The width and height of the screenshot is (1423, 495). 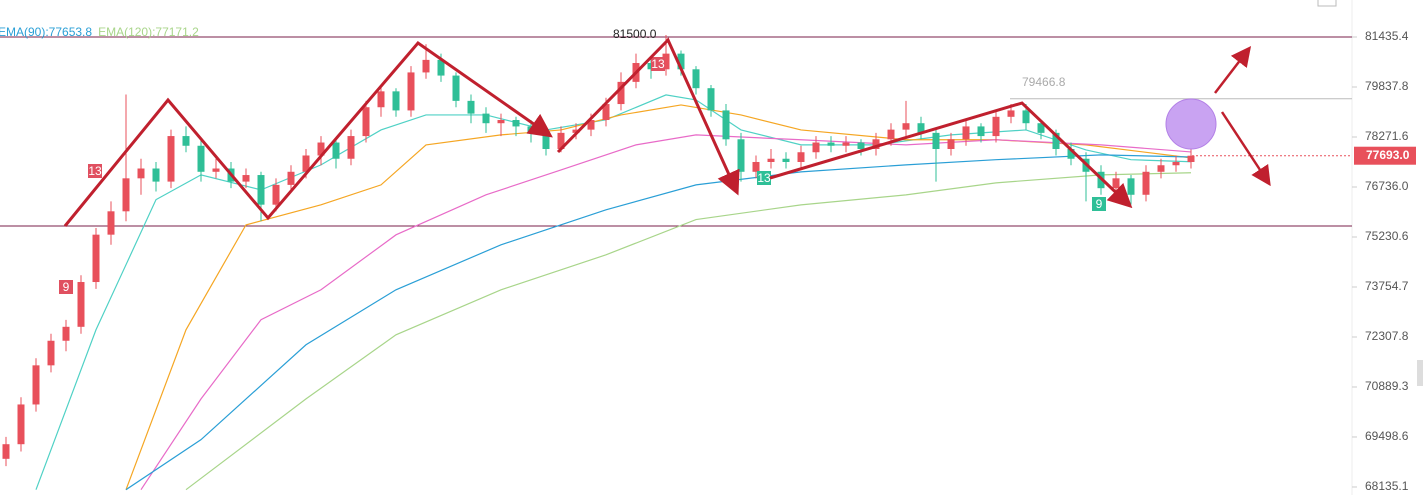 What do you see at coordinates (148, 32) in the screenshot?
I see `legend-entry: EMA(120):77171.2` at bounding box center [148, 32].